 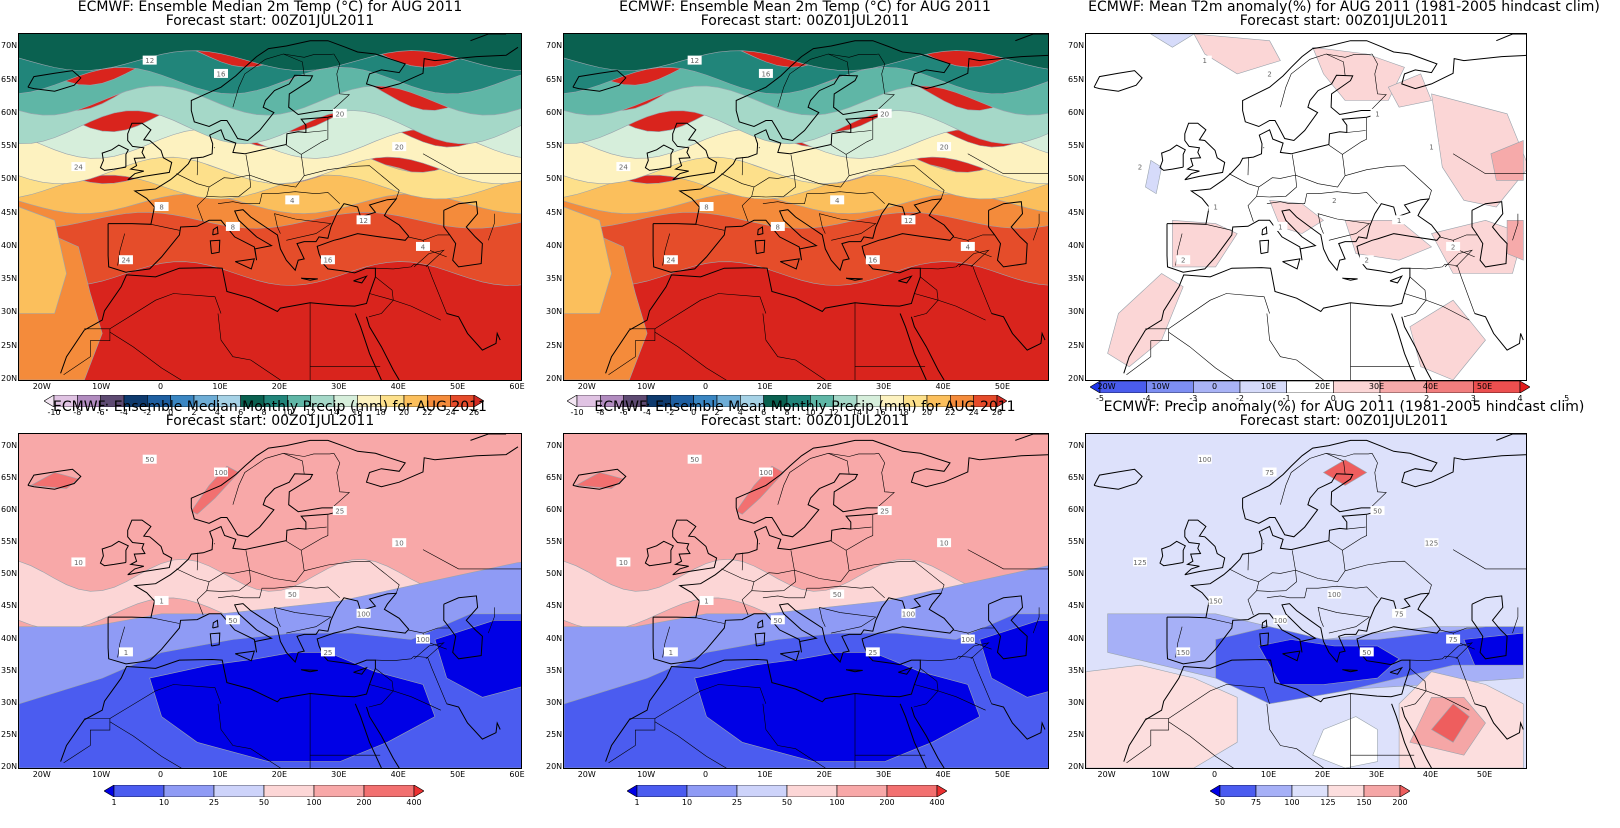 What do you see at coordinates (43, 260) in the screenshot?
I see `fill-20-atl` at bounding box center [43, 260].